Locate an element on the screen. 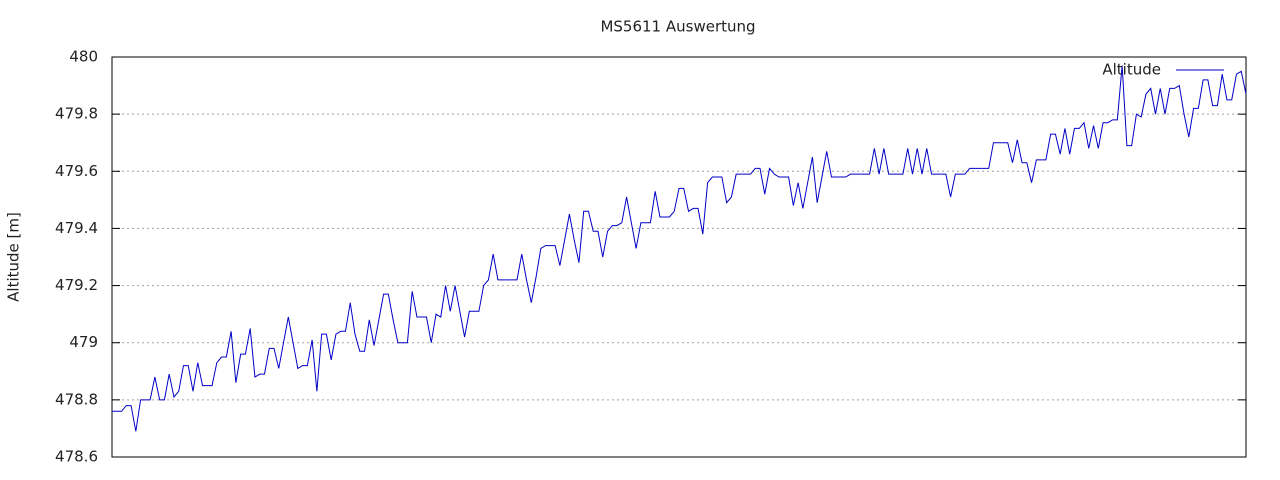 This screenshot has height=480, width=1280. y-tick-label: 479.4 is located at coordinates (76, 228).